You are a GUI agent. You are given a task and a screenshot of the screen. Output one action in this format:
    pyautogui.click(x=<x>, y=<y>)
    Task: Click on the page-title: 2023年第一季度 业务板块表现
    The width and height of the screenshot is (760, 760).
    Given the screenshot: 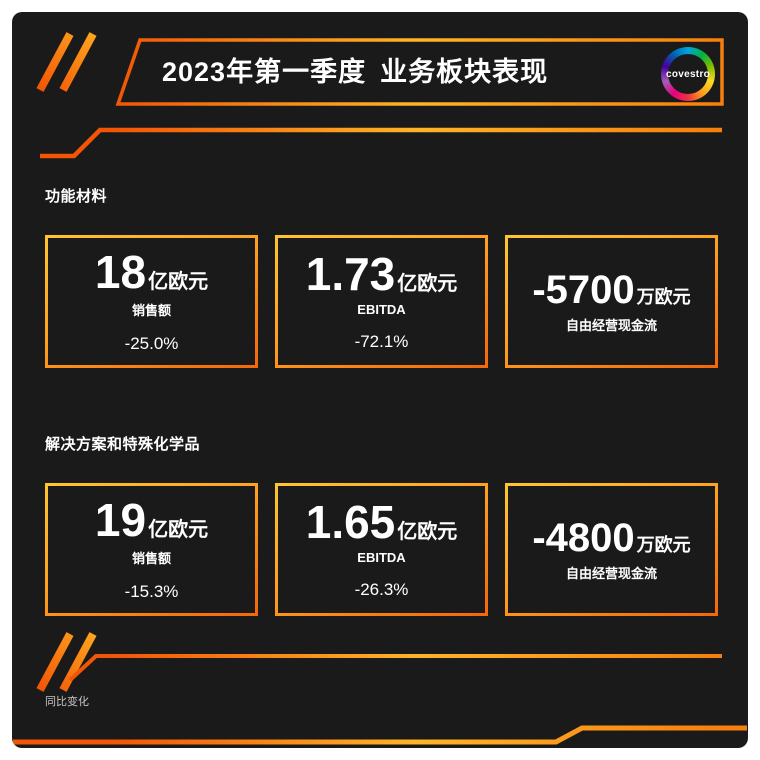 What is the action you would take?
    pyautogui.click(x=355, y=72)
    